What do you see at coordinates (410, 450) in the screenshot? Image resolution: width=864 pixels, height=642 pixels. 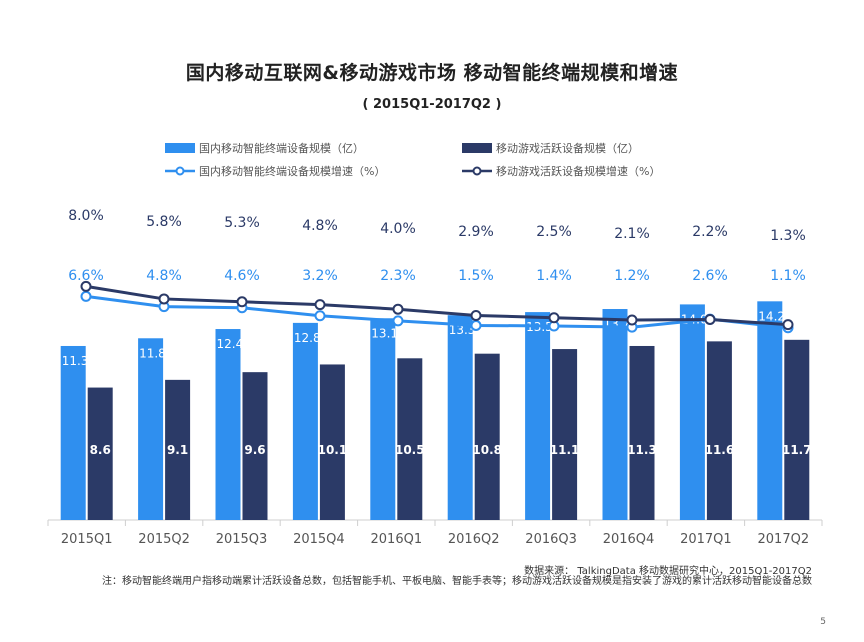 I see `bar-game-label-2016Q1: 10.5` at bounding box center [410, 450].